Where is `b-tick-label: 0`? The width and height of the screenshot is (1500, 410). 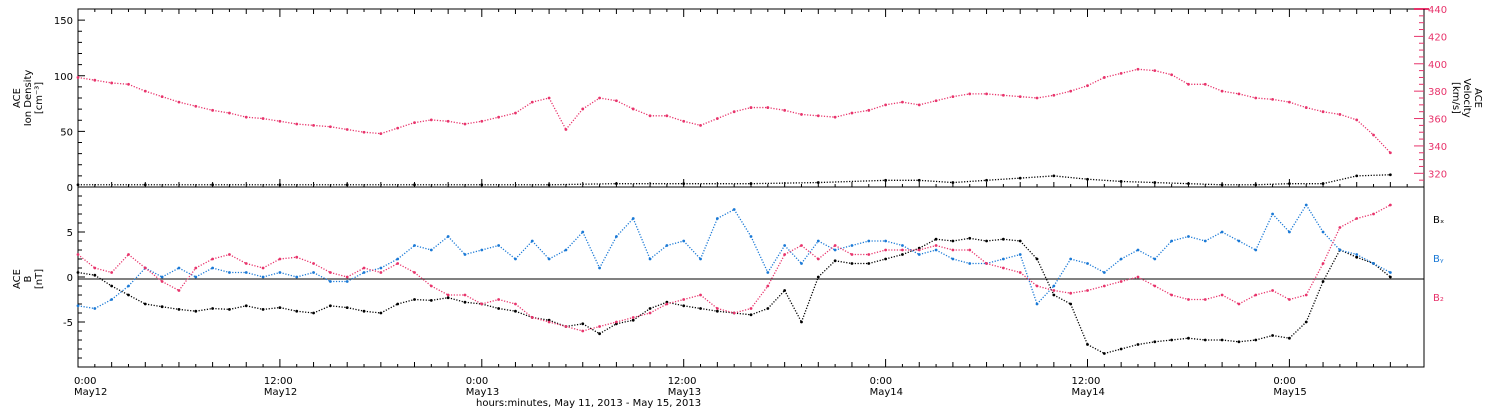 b-tick-label: 0 is located at coordinates (70, 278).